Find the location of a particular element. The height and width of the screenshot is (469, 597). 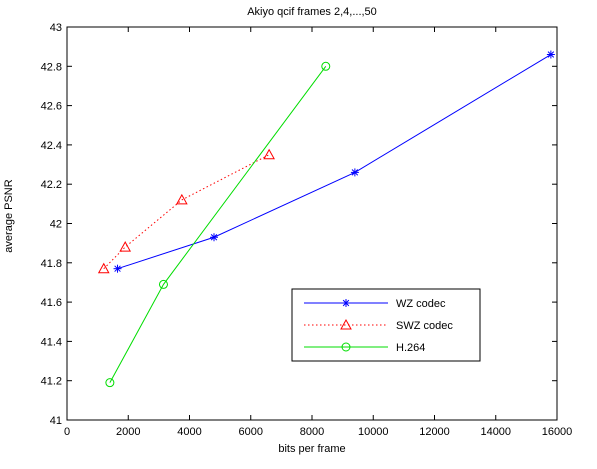

x-tick-label: 16000 is located at coordinates (557, 432).